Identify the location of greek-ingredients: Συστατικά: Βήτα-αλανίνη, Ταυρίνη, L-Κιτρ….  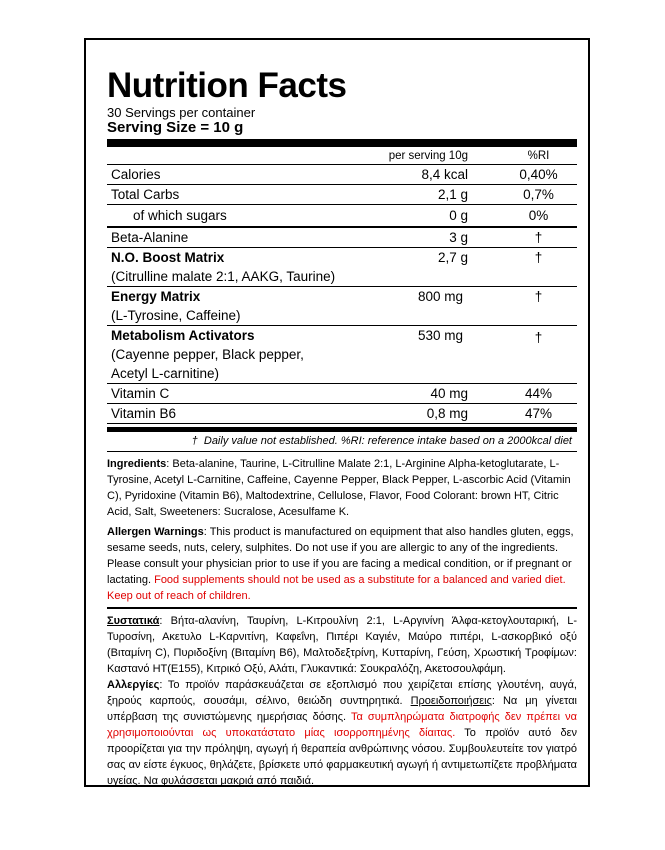
(342, 645).